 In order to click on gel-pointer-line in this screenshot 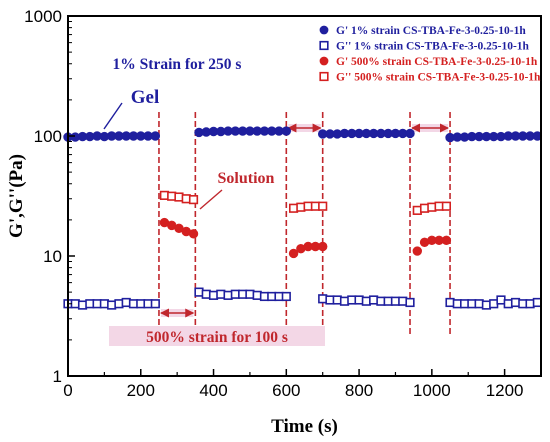, I will do `click(113, 116)`.